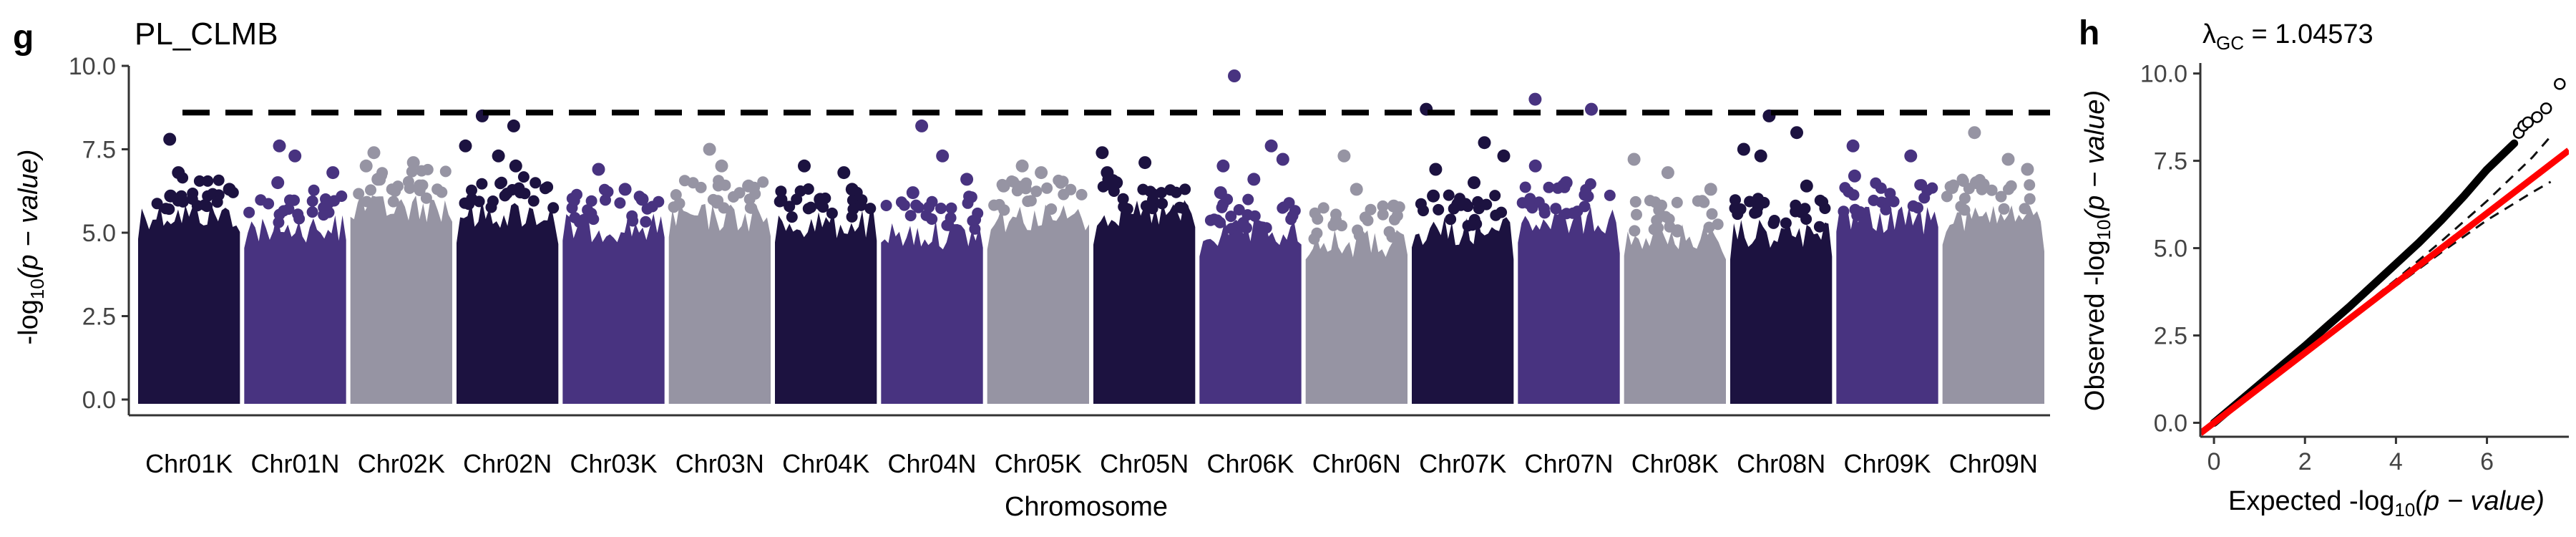 The width and height of the screenshot is (2576, 537). I want to click on manhattan-x-tick-label: Chr02N, so click(507, 463).